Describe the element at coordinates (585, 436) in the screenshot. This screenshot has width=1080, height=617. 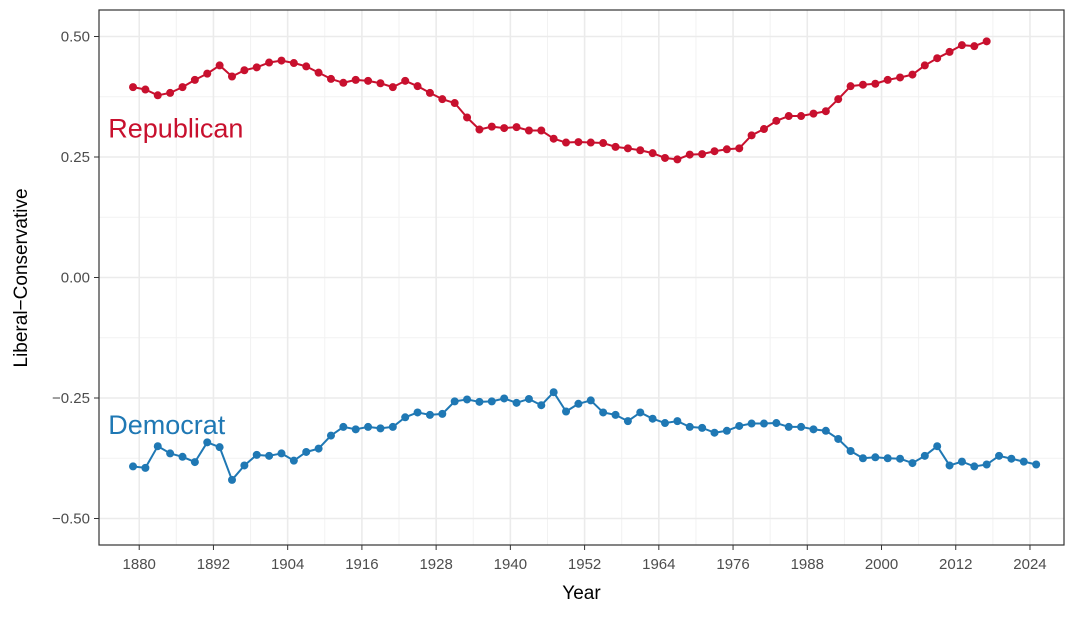
I see `democrat-series` at that location.